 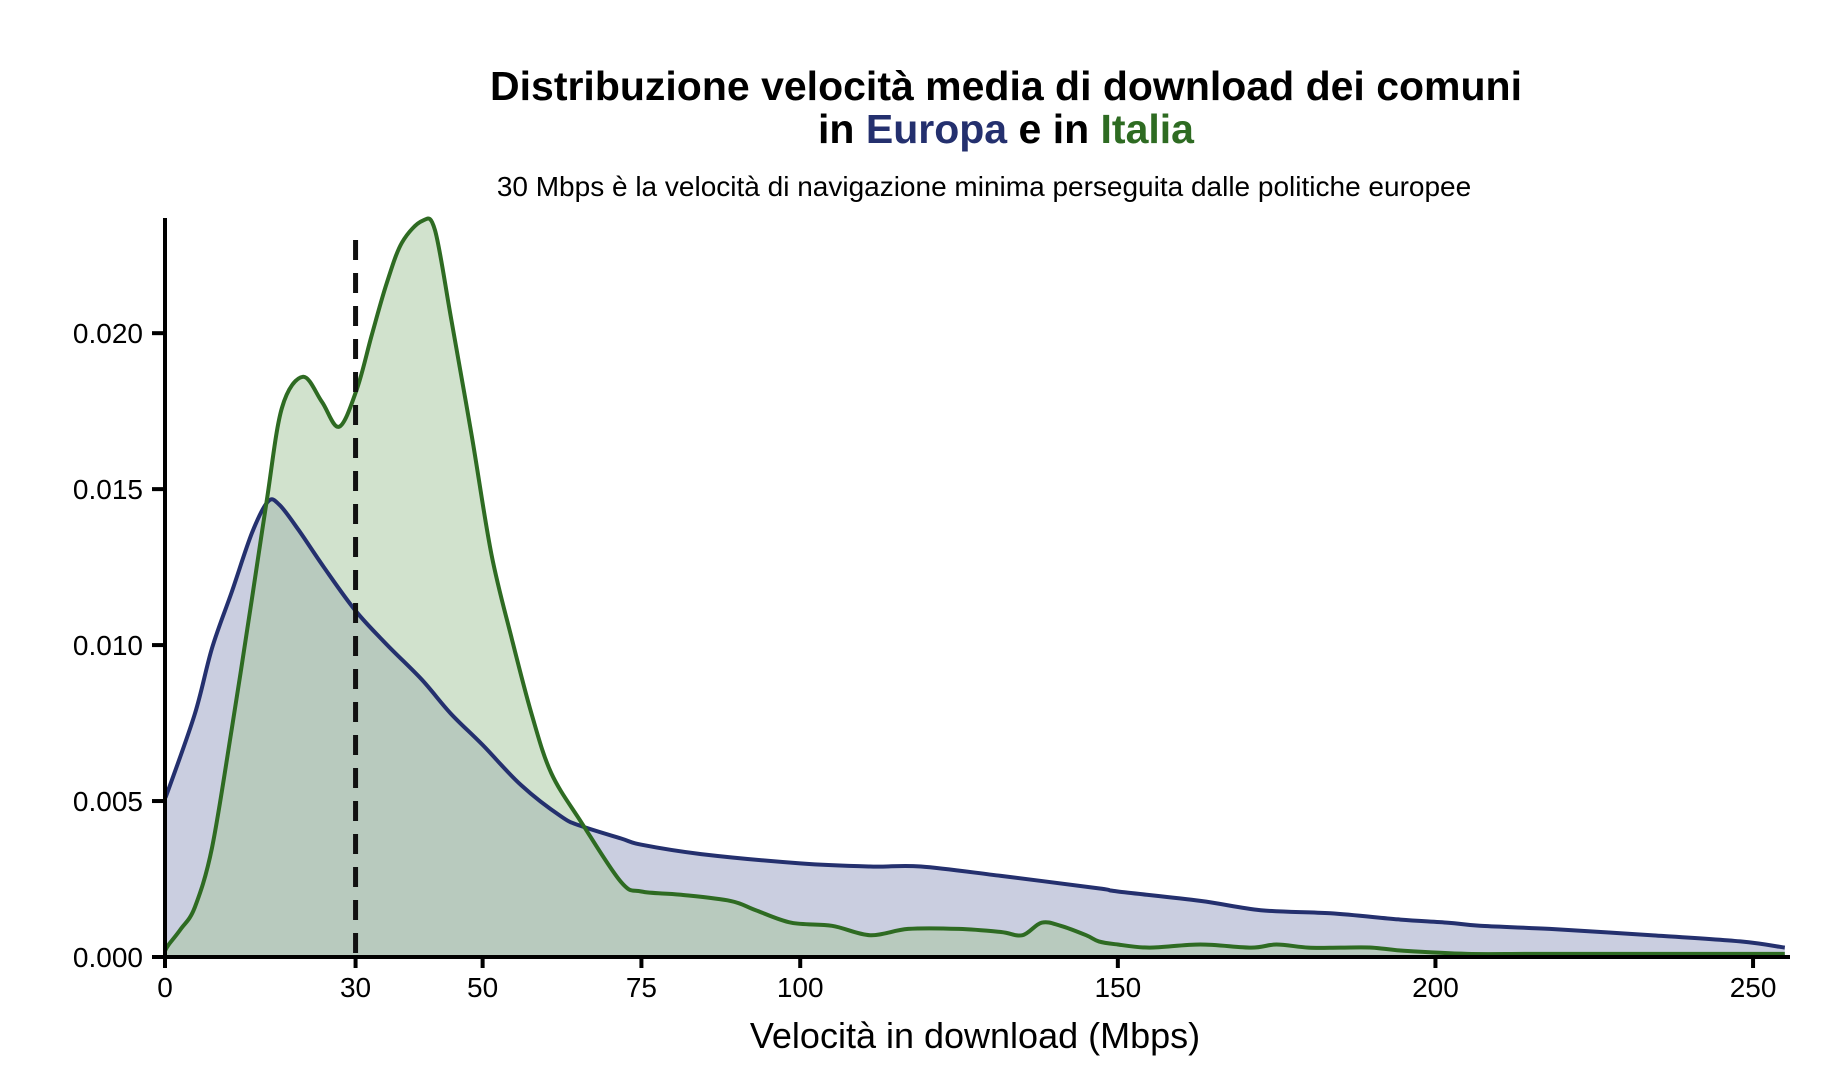 What do you see at coordinates (1148, 129) in the screenshot?
I see `title-part-italia: Italia` at bounding box center [1148, 129].